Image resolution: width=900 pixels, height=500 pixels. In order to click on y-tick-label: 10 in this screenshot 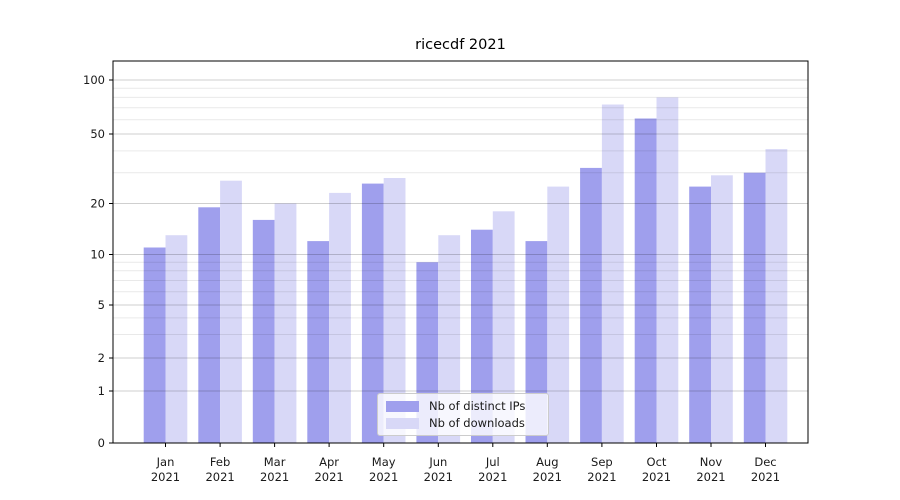, I will do `click(97, 255)`.